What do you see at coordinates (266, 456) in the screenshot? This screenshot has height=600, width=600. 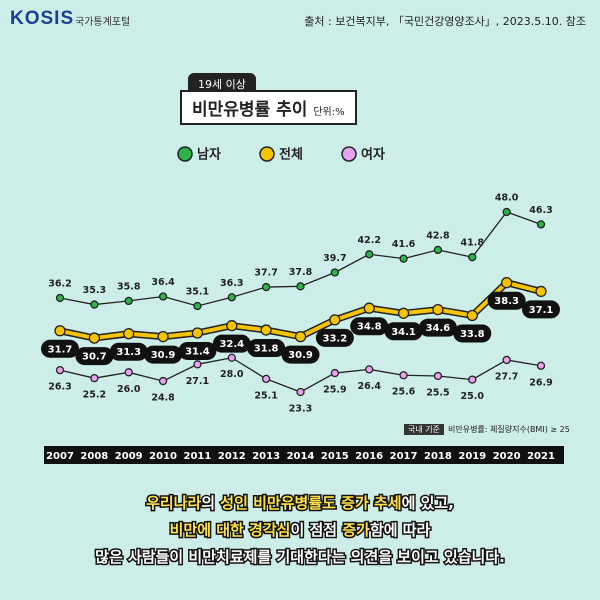 I see `x-tick-label: 2013` at bounding box center [266, 456].